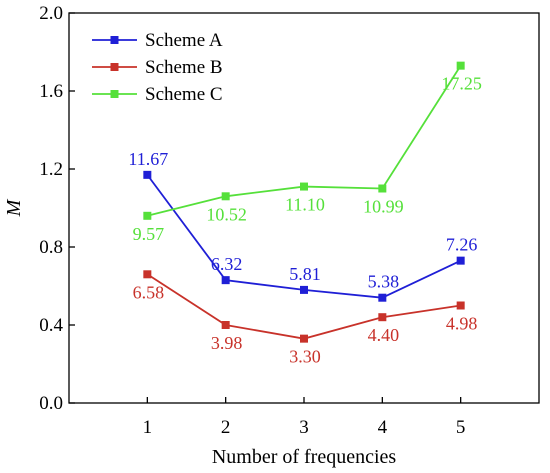 The width and height of the screenshot is (550, 473). What do you see at coordinates (184, 67) in the screenshot?
I see `scheme-b-legend-label: Scheme B` at bounding box center [184, 67].